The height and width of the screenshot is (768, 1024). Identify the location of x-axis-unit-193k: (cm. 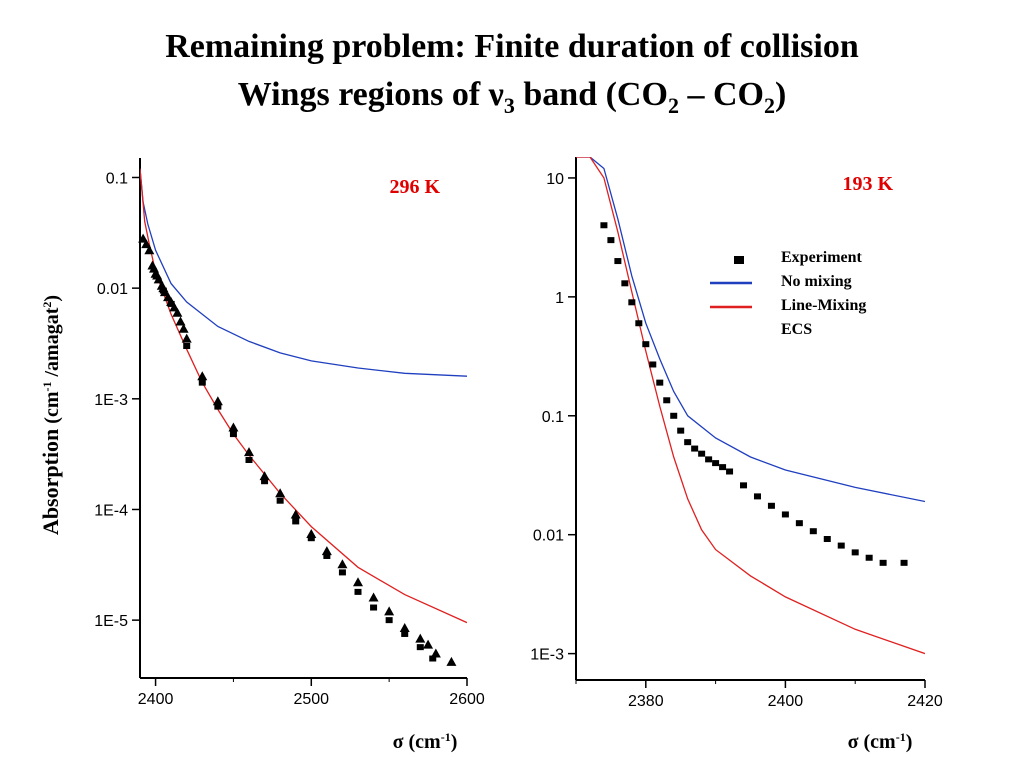
(878, 742).